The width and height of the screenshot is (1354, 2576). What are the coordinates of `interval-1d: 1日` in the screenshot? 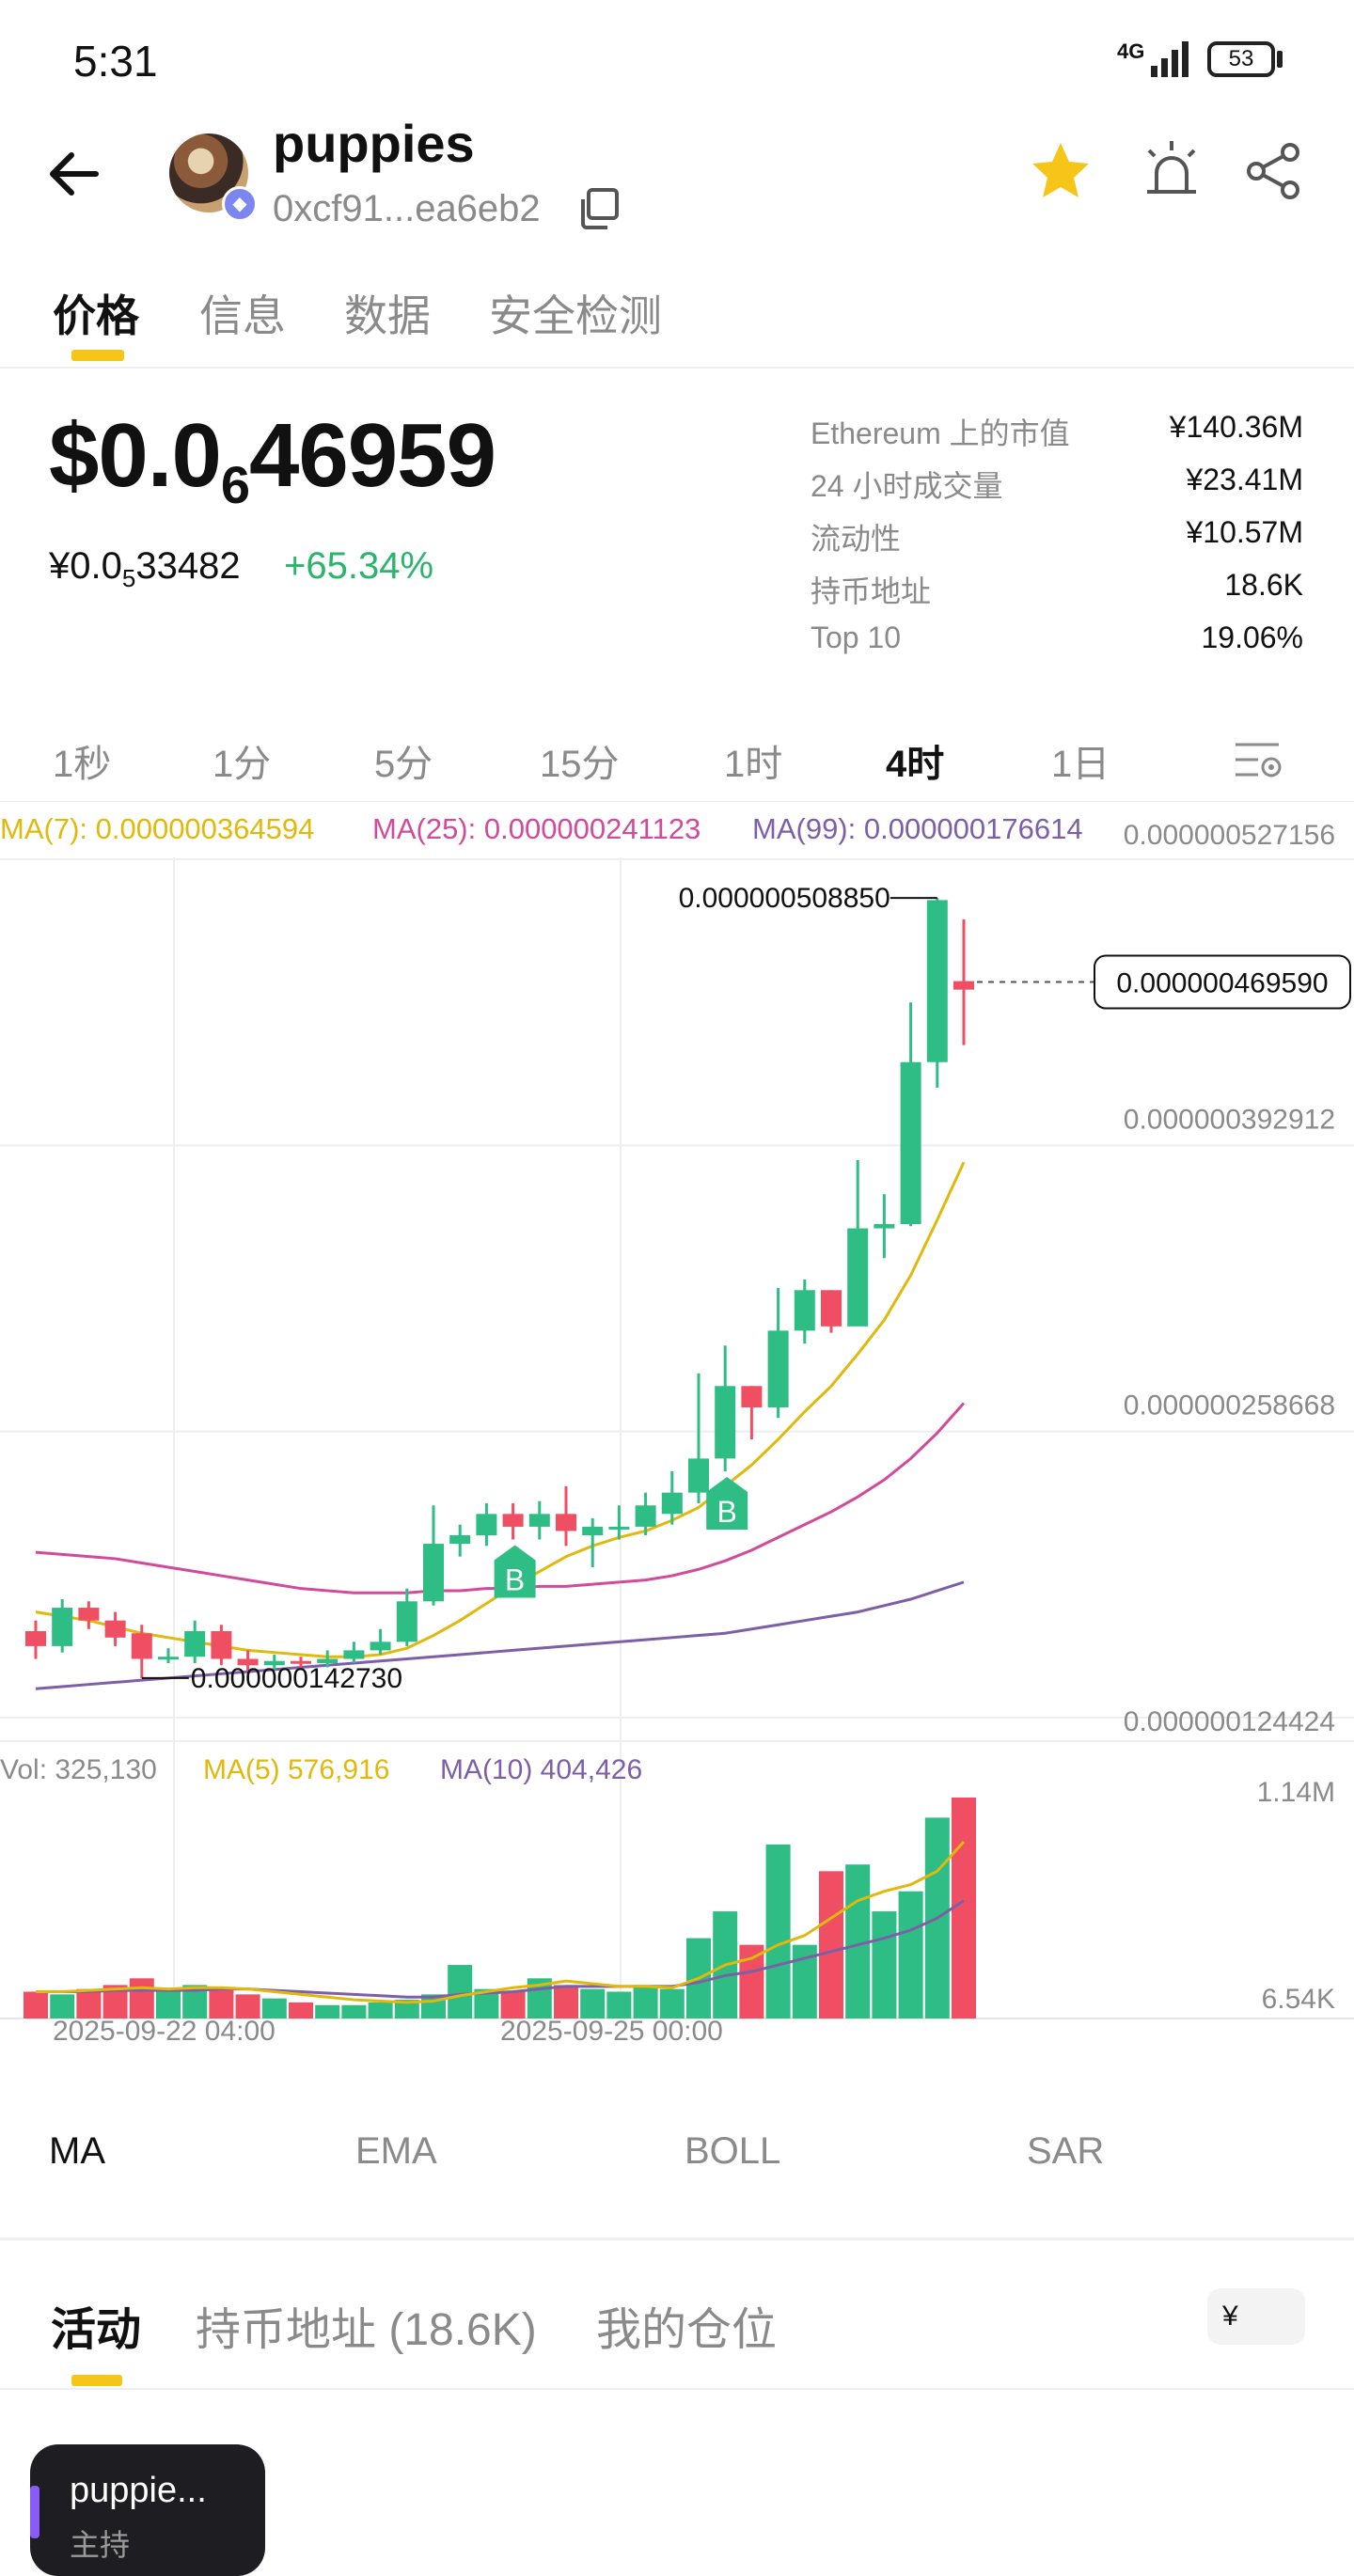 It's located at (1080, 764).